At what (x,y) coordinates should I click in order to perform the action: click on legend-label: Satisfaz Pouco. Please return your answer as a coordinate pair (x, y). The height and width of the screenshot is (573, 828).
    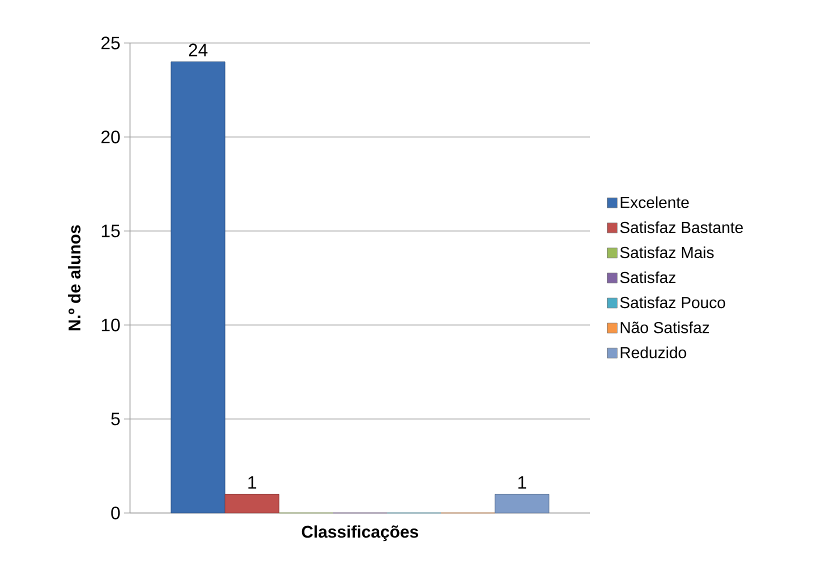
    Looking at the image, I should click on (673, 302).